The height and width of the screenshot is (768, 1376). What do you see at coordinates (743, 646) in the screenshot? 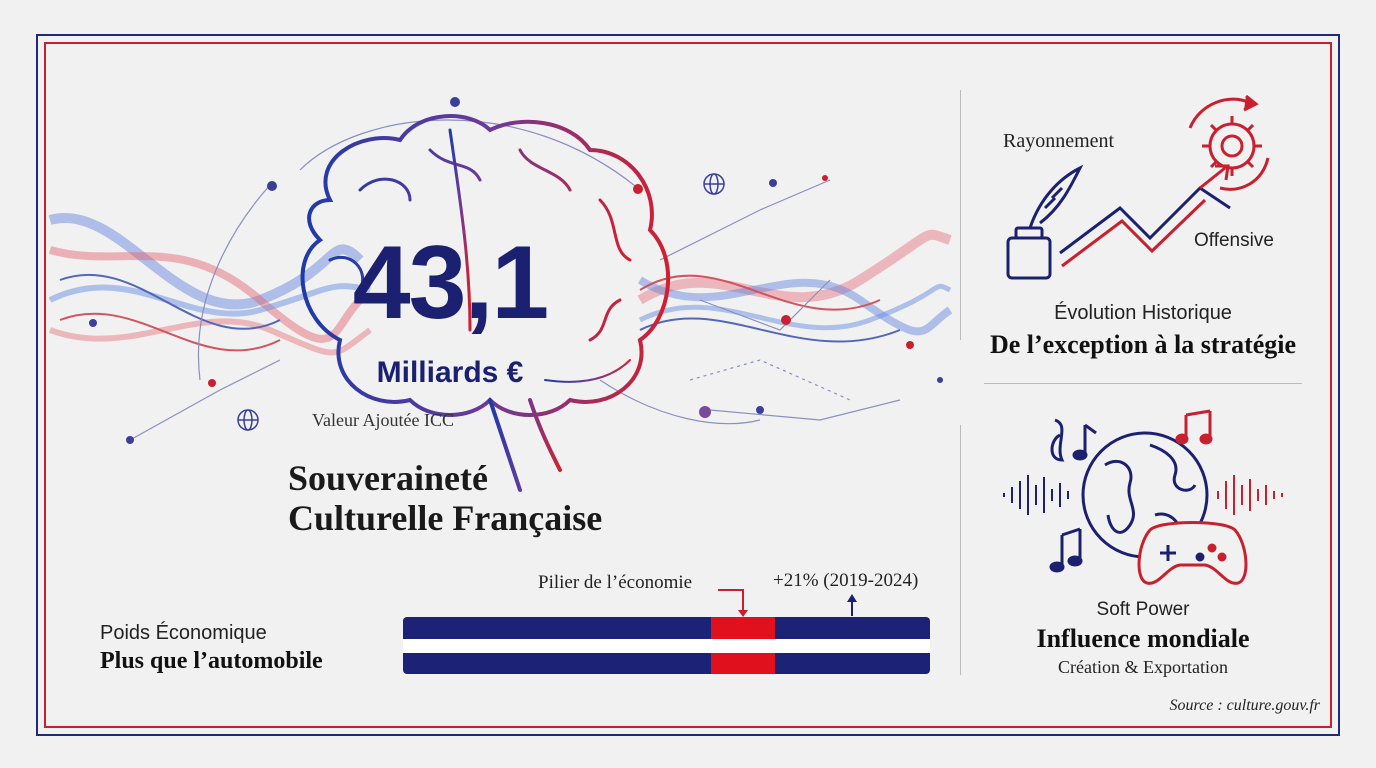
I see `tricolor-red-white-band` at bounding box center [743, 646].